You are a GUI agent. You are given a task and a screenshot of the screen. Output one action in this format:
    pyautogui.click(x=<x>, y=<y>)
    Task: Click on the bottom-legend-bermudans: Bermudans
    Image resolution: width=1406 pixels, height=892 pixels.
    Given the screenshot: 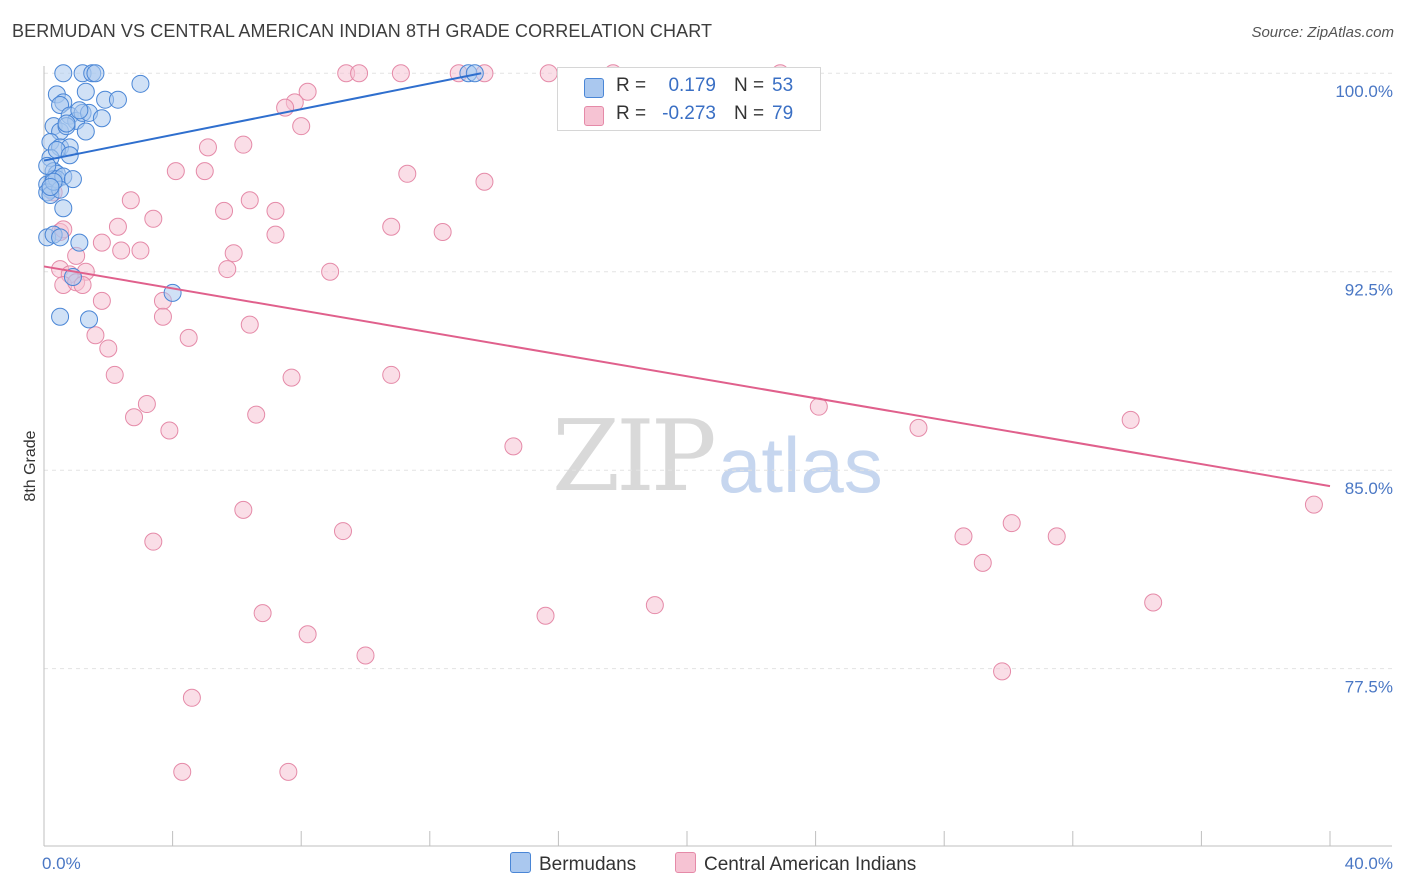 What is the action you would take?
    pyautogui.click(x=573, y=864)
    